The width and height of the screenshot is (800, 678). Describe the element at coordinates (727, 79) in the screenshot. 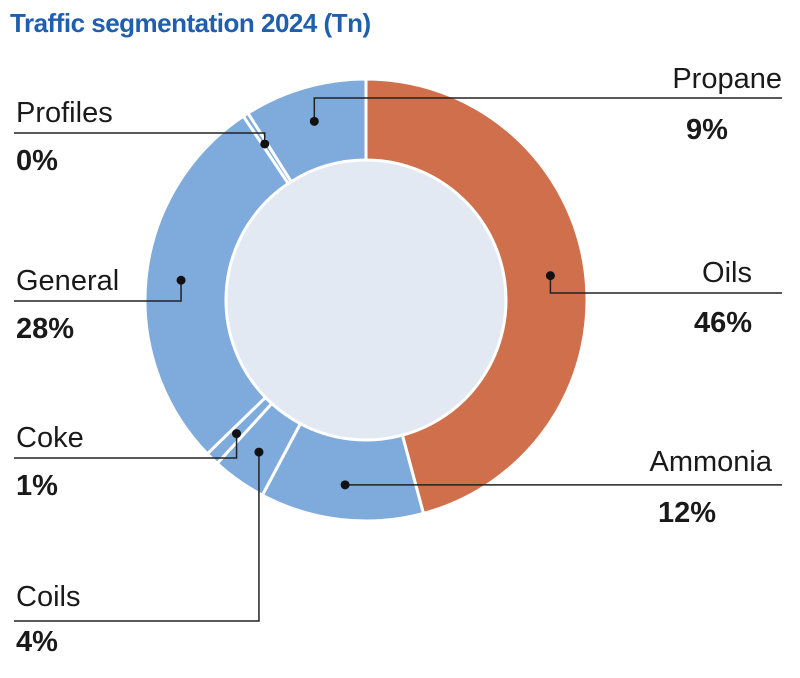

I see `label-propane: Propane` at that location.